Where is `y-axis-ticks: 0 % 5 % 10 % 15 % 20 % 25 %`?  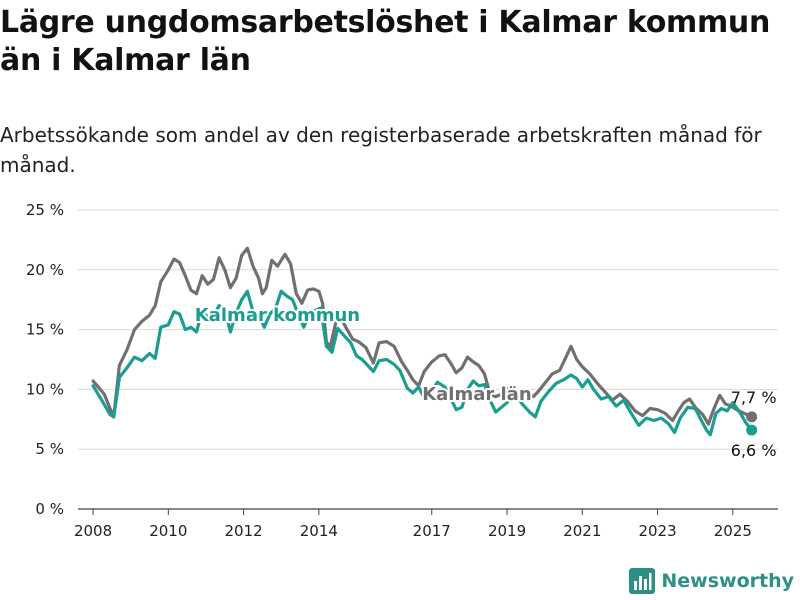
y-axis-ticks: 0 % 5 % 10 % 15 % 20 % 25 % is located at coordinates (45, 359).